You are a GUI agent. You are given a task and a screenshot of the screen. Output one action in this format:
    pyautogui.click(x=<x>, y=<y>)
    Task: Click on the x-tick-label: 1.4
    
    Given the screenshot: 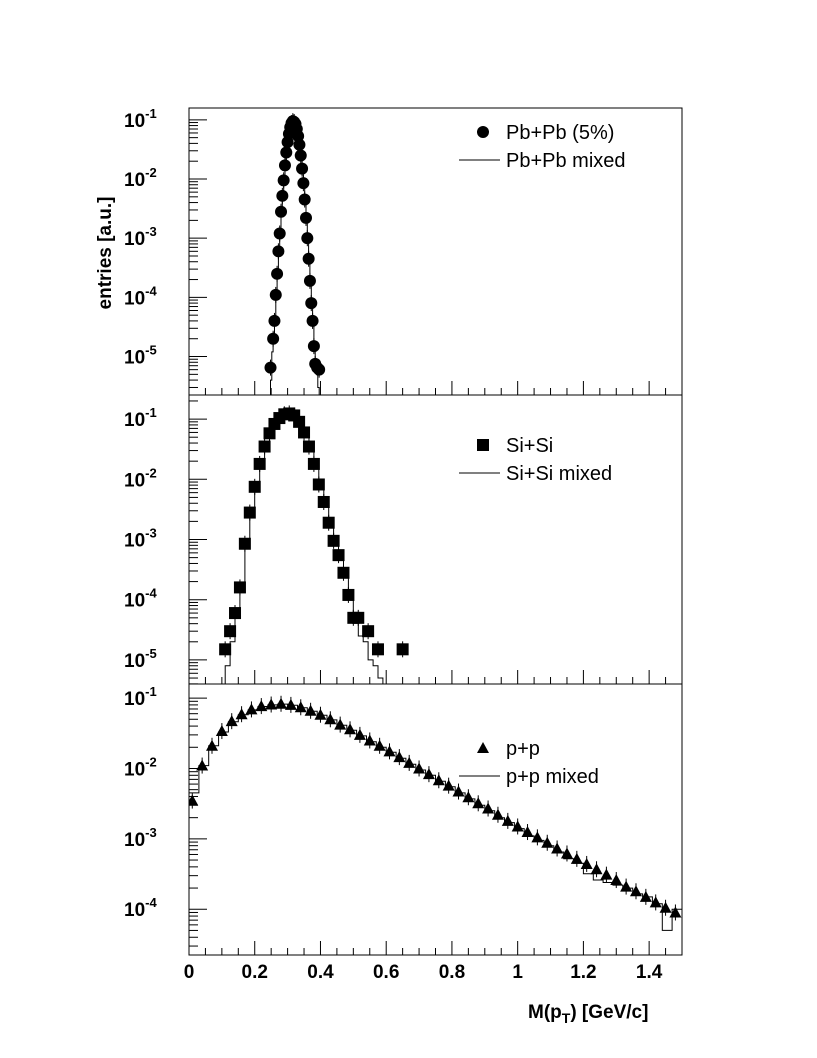 What is the action you would take?
    pyautogui.click(x=649, y=972)
    